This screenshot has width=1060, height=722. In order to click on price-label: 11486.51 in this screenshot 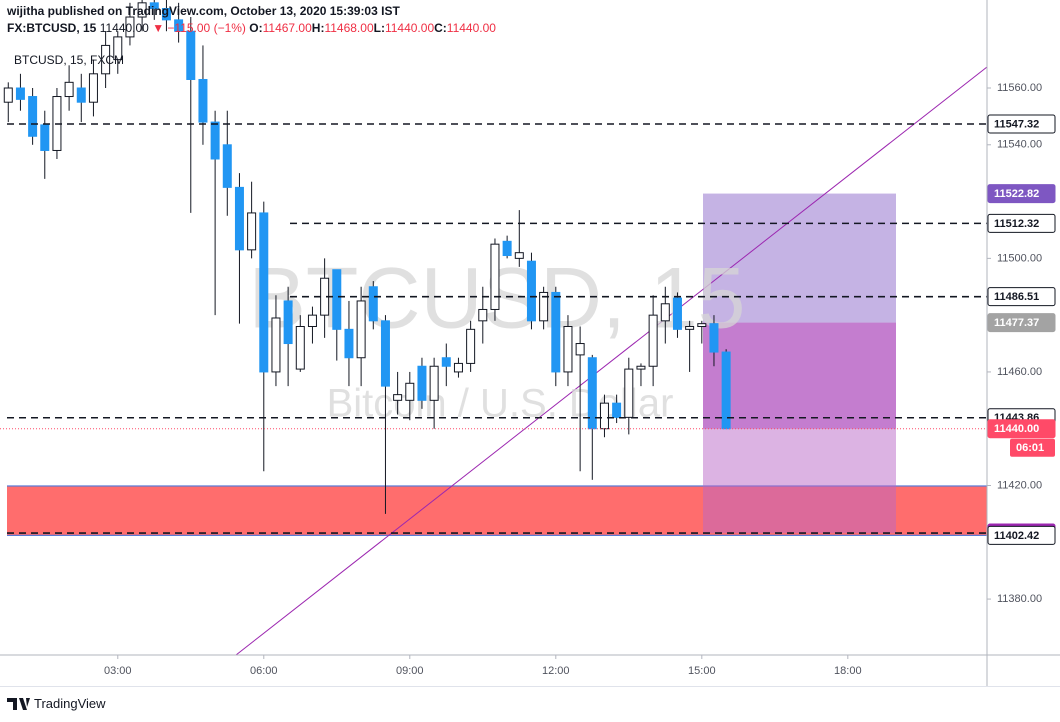, I will do `click(1016, 297)`.